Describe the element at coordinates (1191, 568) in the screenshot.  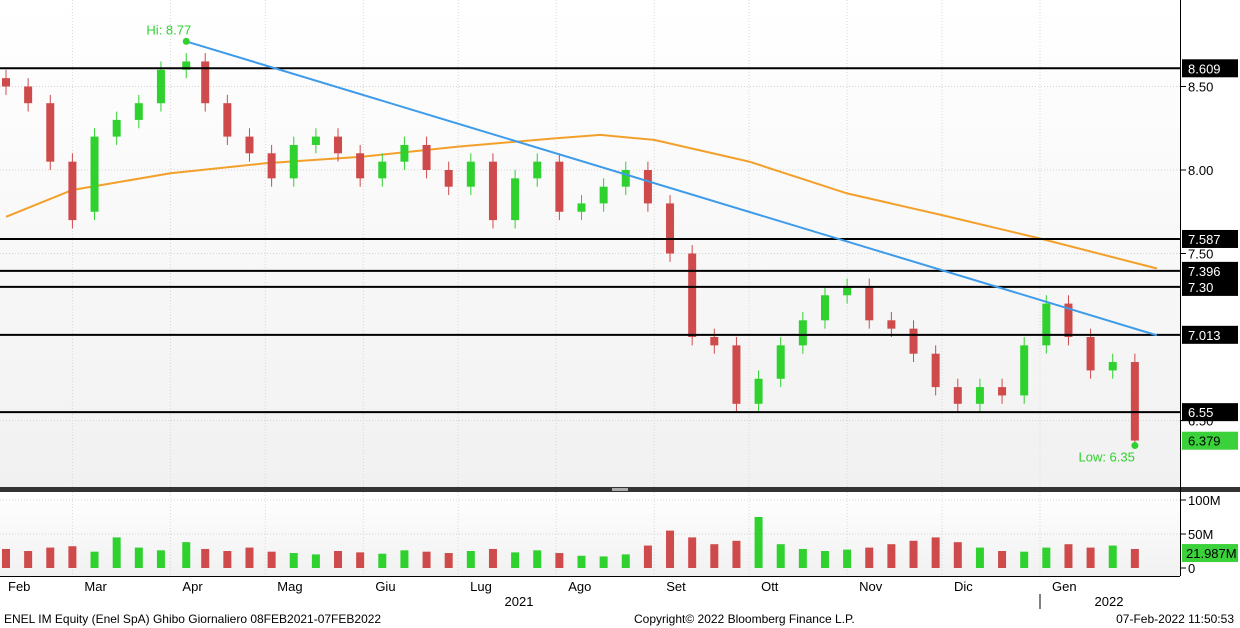
I see `volume-tick-label: 0` at that location.